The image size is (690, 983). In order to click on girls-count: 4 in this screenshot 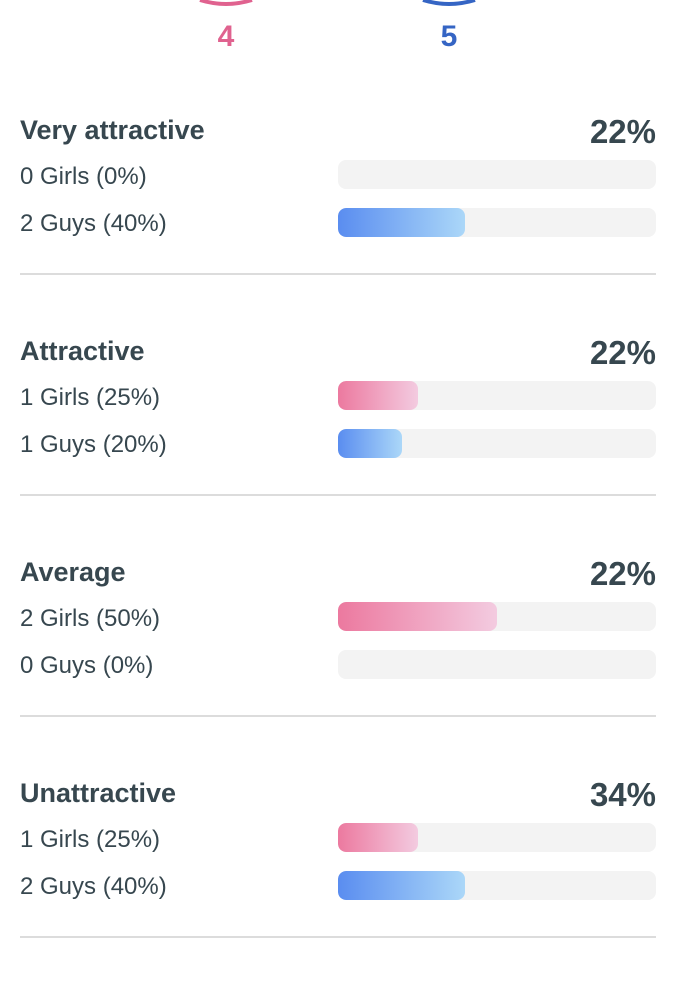, I will do `click(226, 36)`.